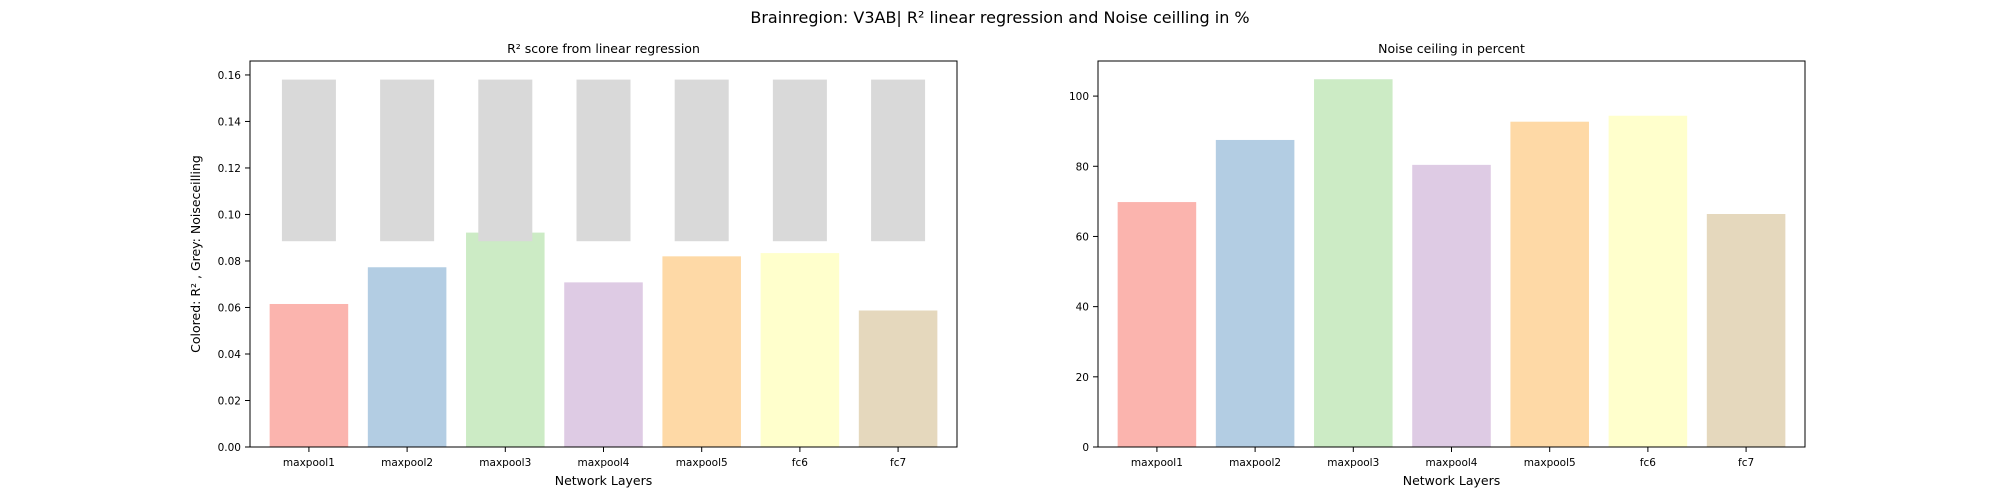 The image size is (2000, 500). I want to click on left-chart-y-tick-label: 0.08, so click(229, 262).